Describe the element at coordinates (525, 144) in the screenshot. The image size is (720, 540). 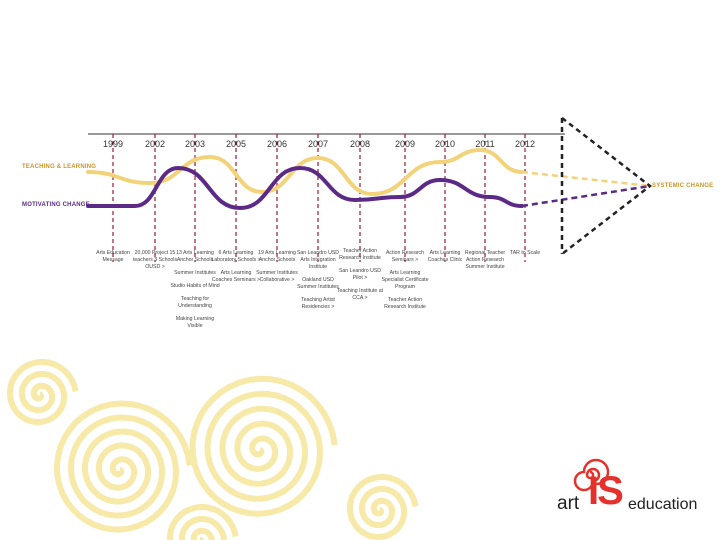
I see `year-label: 2012` at that location.